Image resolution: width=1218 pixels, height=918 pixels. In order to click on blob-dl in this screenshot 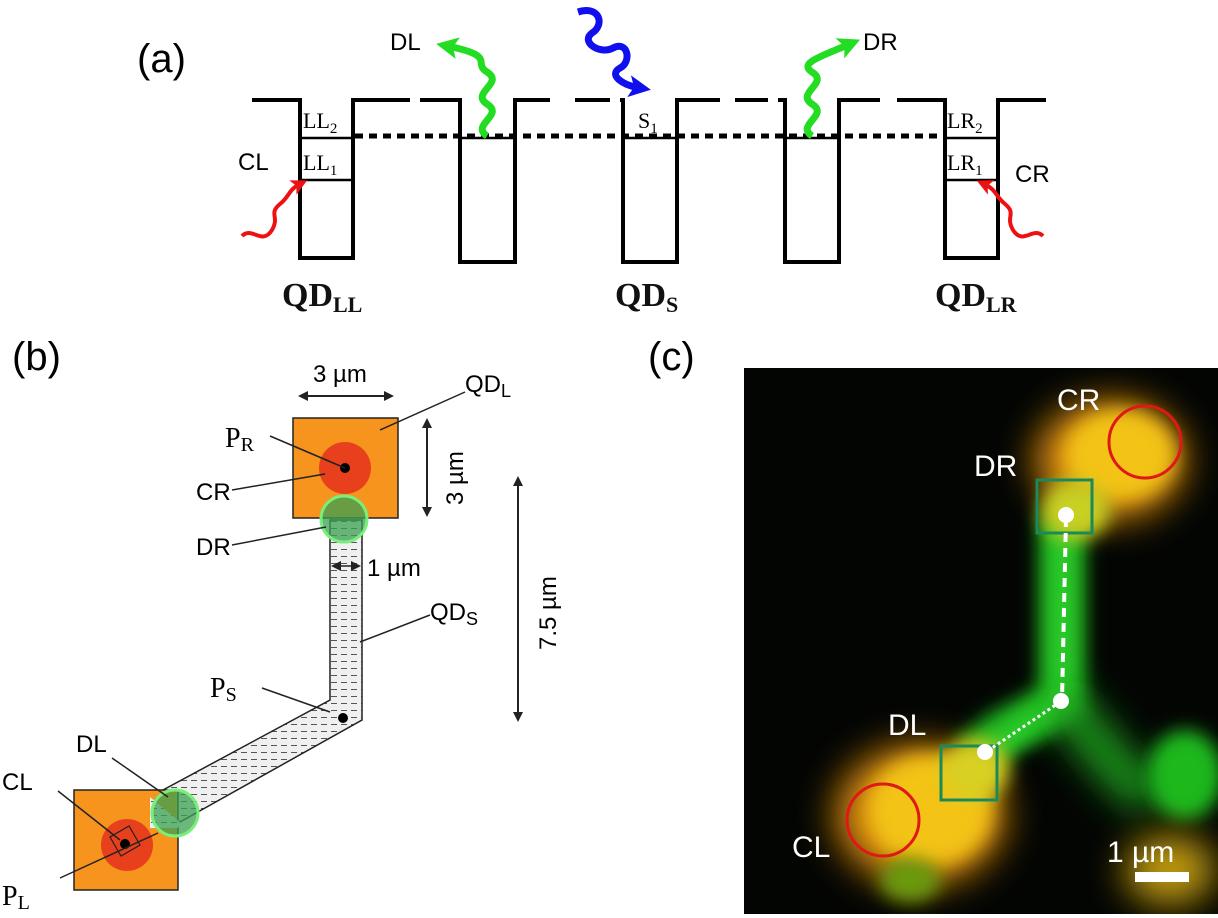, I will do `click(975, 770)`.